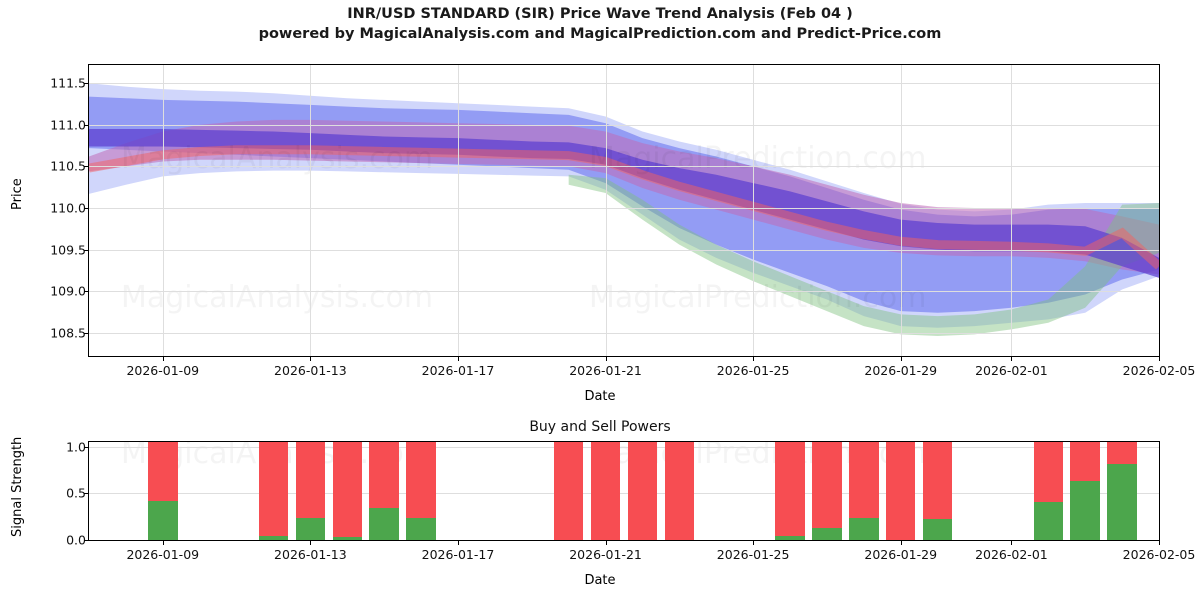 Image resolution: width=1200 pixels, height=600 pixels. What do you see at coordinates (310, 370) in the screenshot?
I see `price-xtick-label: 2026-01-13` at bounding box center [310, 370].